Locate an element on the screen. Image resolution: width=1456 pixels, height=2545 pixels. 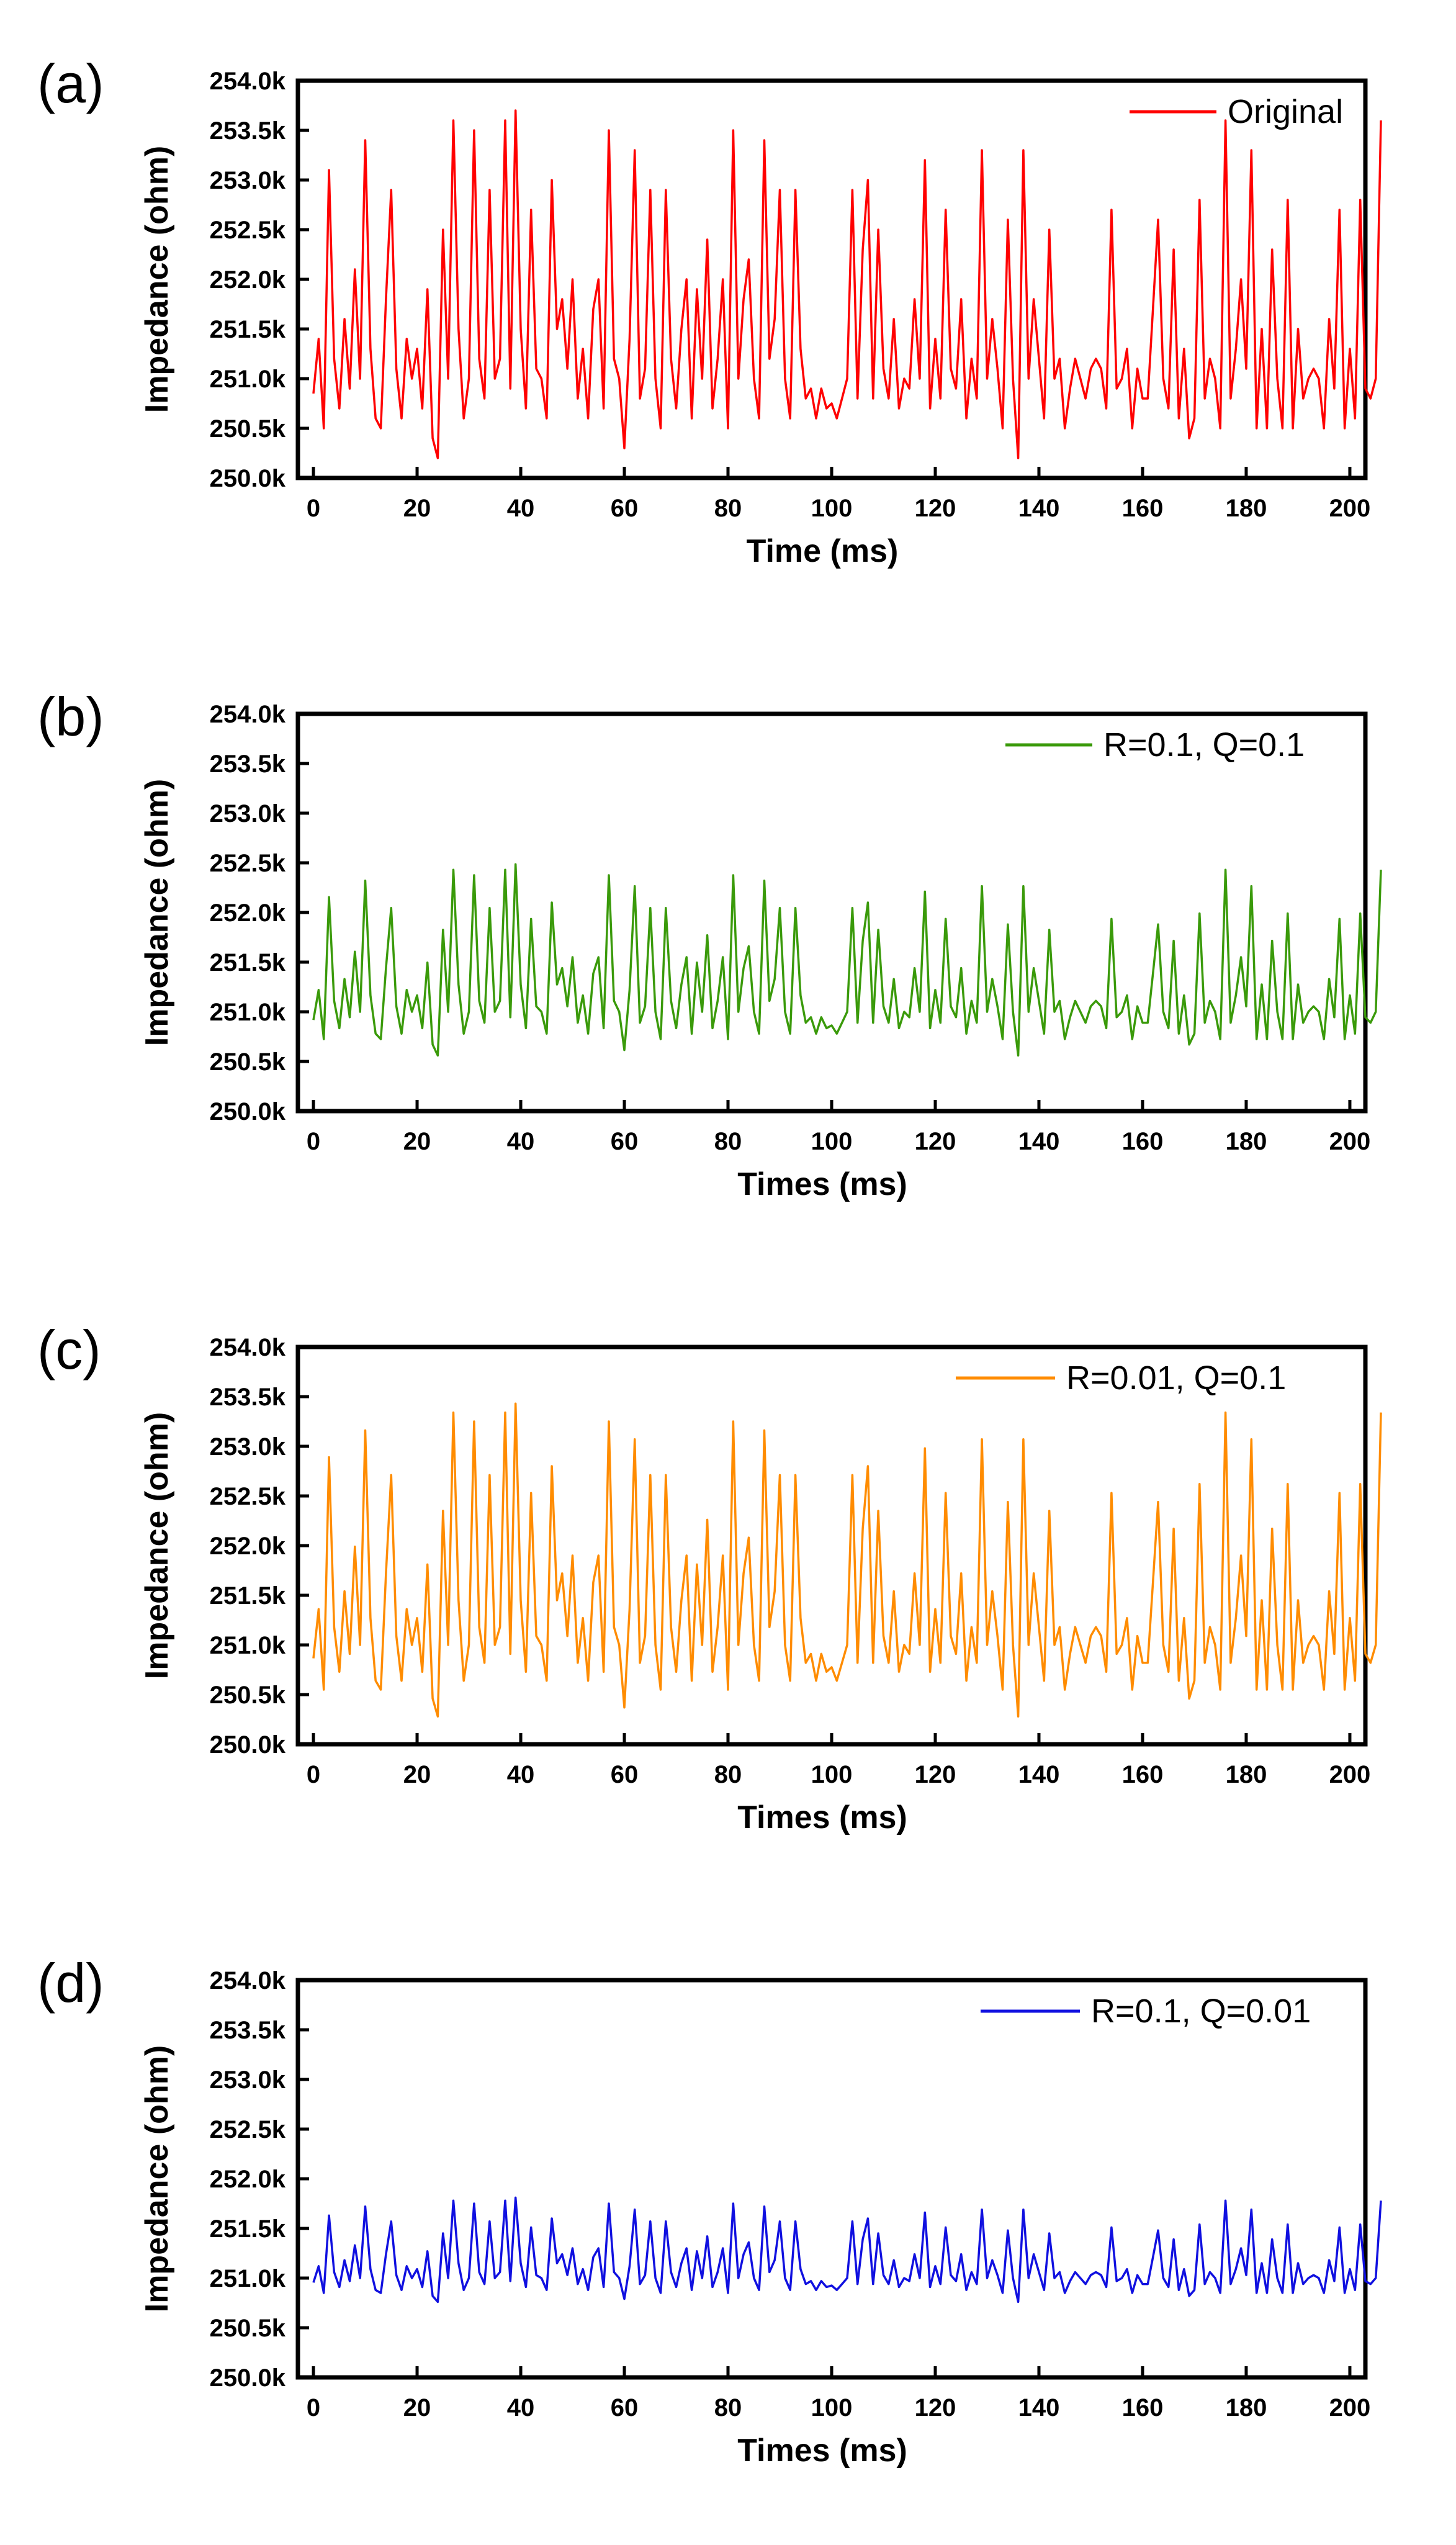
panel-d-ylabel: Impedance (ohm) is located at coordinates (157, 2179).